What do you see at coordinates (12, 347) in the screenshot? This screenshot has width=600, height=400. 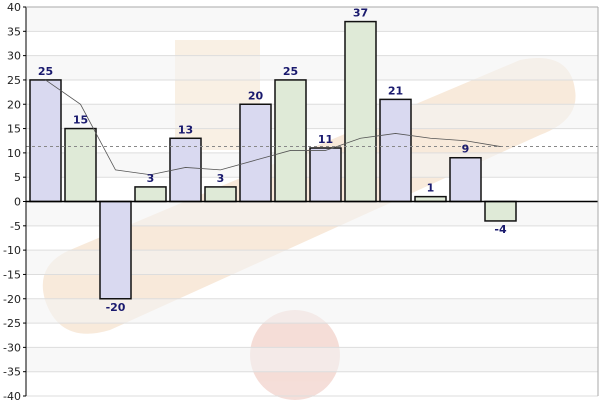 I see `y-tick-label: -30` at bounding box center [12, 347].